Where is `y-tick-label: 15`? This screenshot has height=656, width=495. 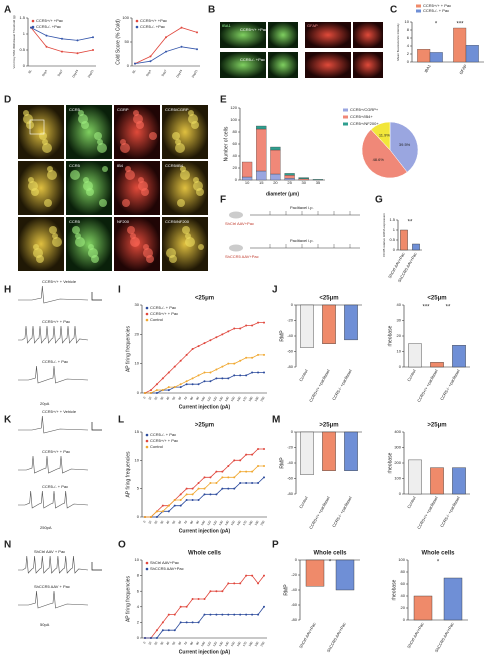 y-tick-label: 15 is located at coordinates (137, 431).